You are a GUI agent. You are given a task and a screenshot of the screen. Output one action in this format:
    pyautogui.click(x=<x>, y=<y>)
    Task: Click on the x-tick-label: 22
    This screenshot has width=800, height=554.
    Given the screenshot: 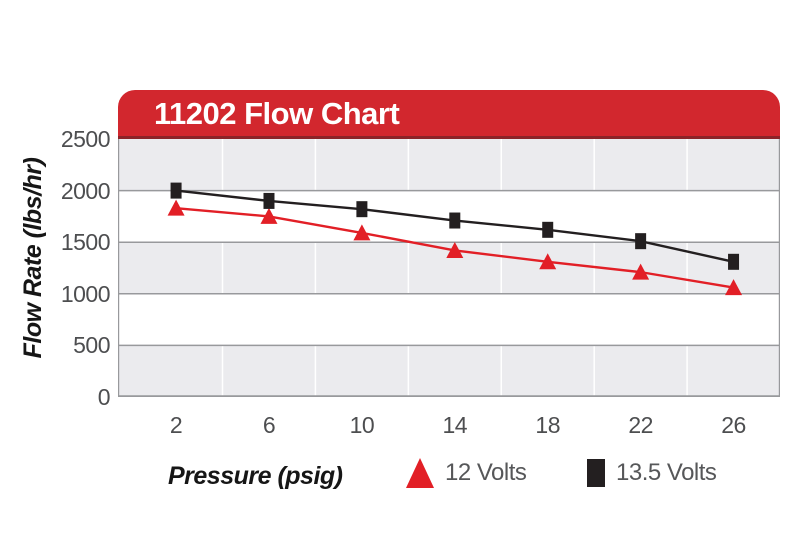 What is the action you would take?
    pyautogui.click(x=640, y=425)
    